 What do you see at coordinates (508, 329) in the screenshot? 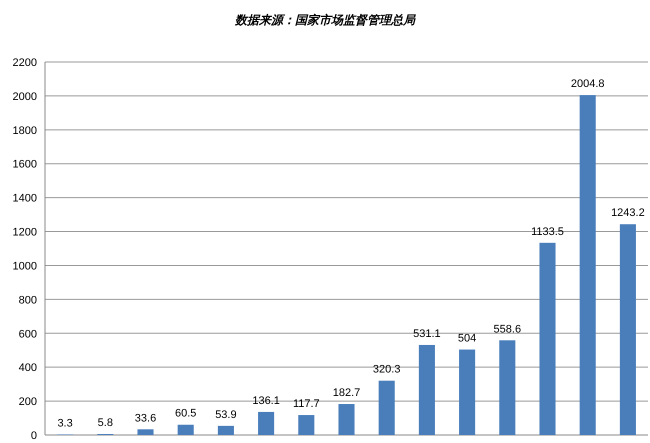
I see `data-label: 558.6` at bounding box center [508, 329].